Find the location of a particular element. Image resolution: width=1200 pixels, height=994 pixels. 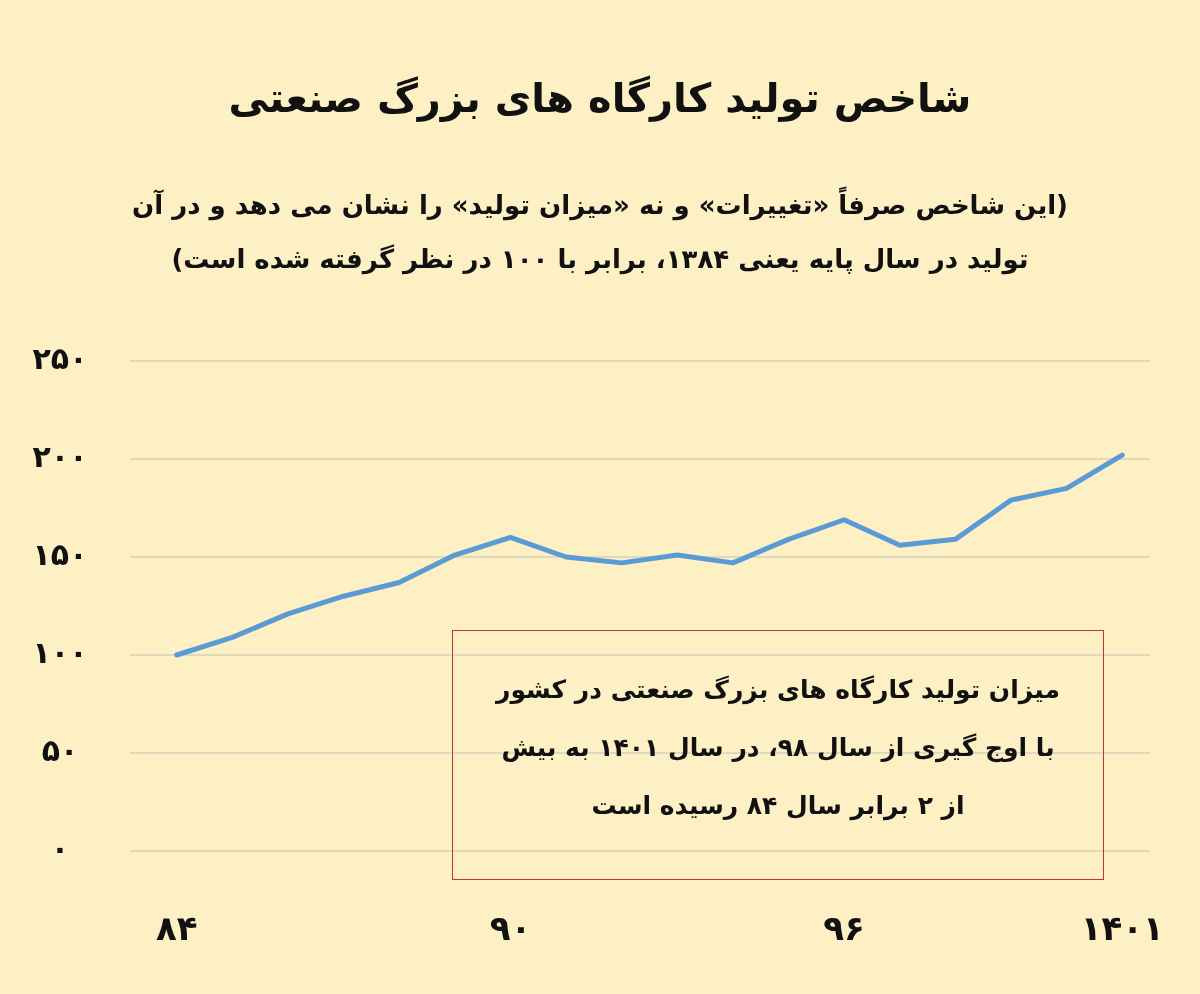

y-tick-label: ۰ is located at coordinates (60, 848).